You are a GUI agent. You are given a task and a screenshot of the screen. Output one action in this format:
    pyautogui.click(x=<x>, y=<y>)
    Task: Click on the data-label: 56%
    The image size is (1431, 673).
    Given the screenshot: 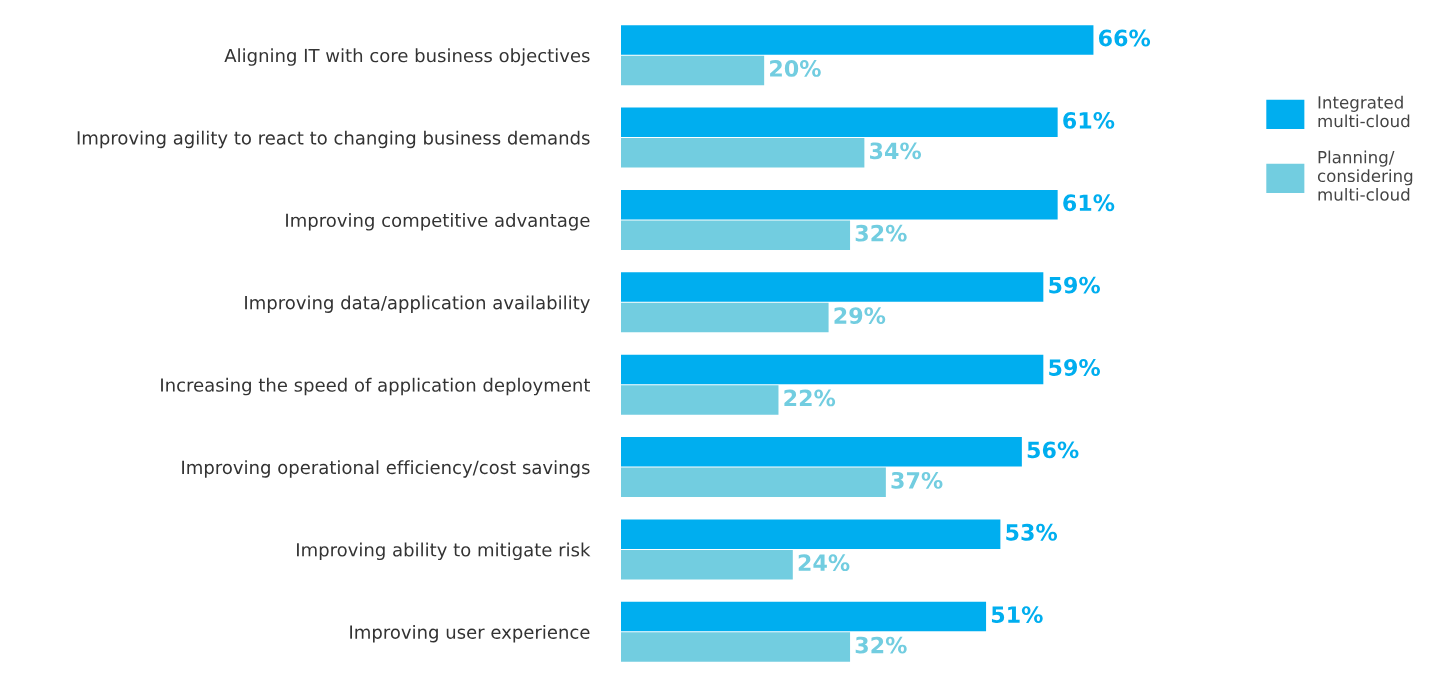 What is the action you would take?
    pyautogui.click(x=1053, y=450)
    